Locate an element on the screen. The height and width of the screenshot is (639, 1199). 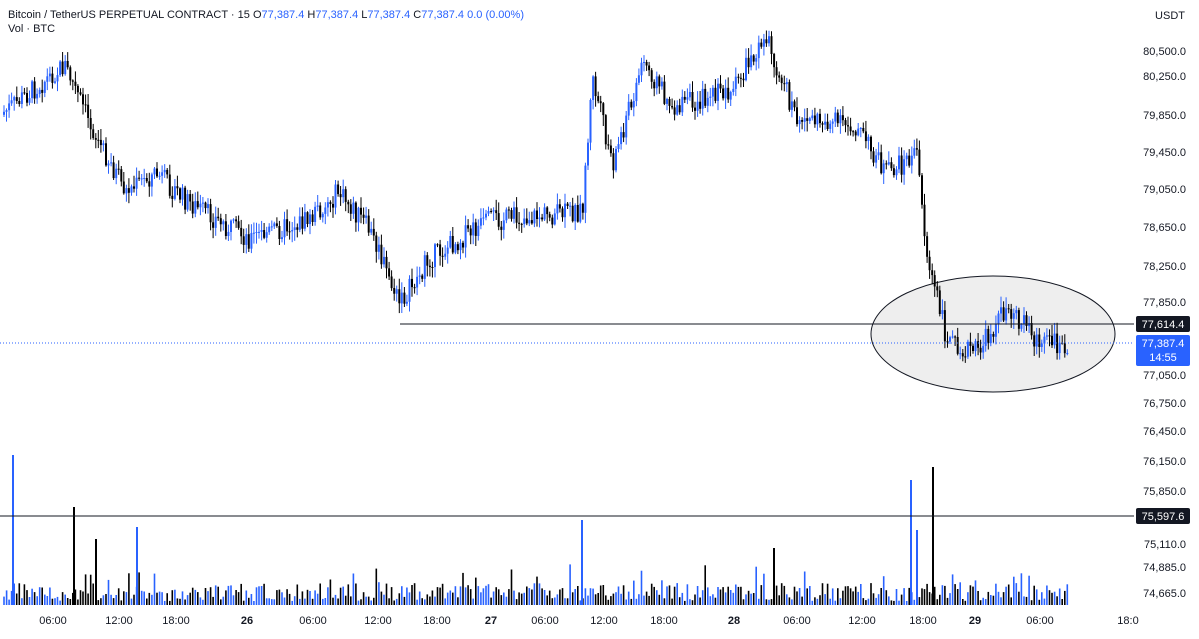
high-value: 77,387.4 is located at coordinates (337, 15).